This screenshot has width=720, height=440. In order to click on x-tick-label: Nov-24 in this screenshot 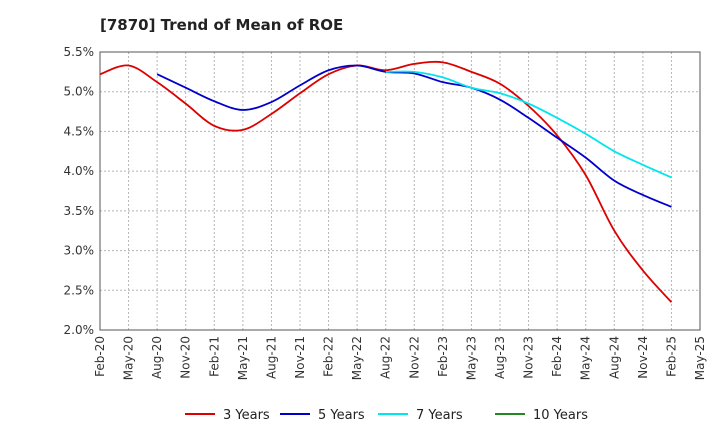, I will do `click(643, 357)`.